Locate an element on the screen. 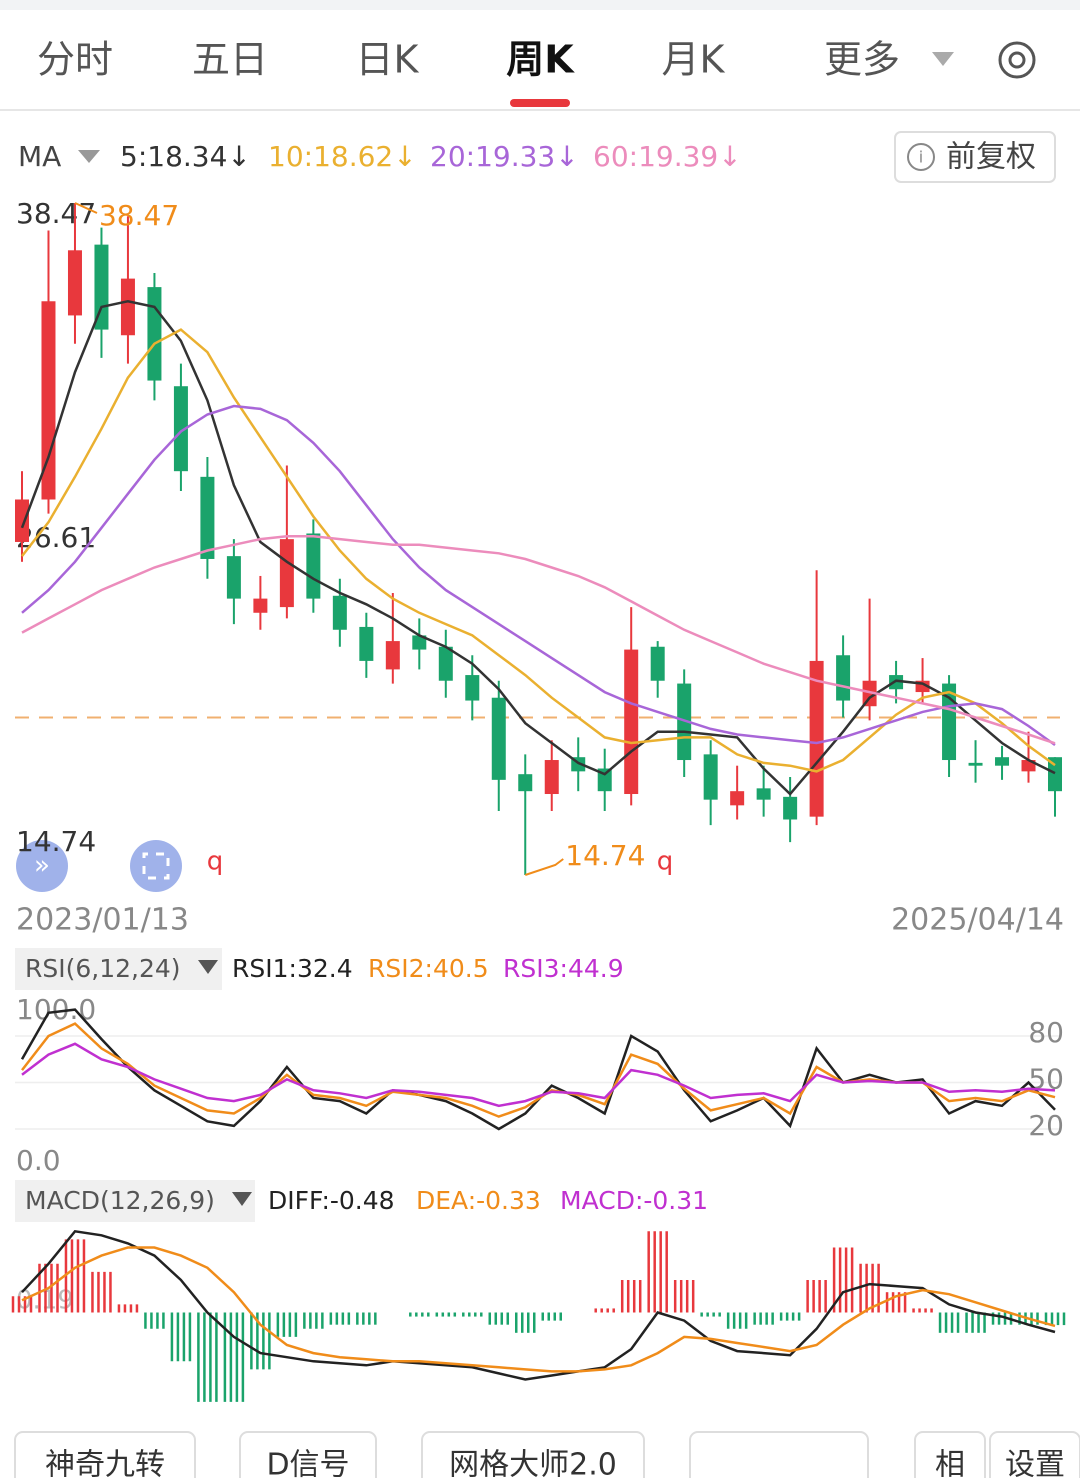 Image resolution: width=1080 pixels, height=1478 pixels. macd-header-box is located at coordinates (135, 1201).